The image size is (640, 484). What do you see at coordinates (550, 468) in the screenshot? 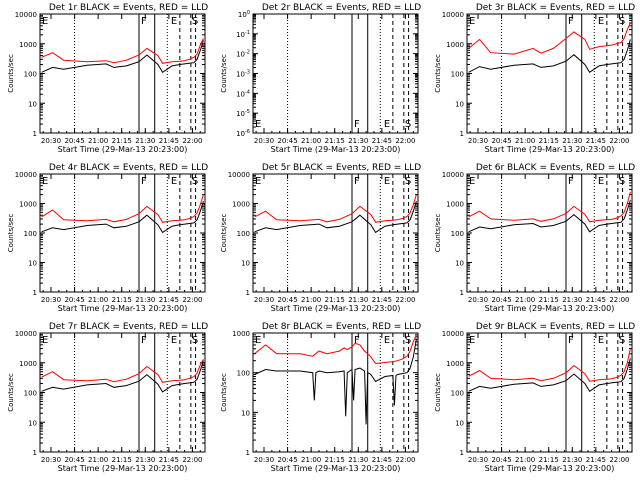
I see `x-axis-label: Start Time (29-Mar-13 20:23:00)` at bounding box center [550, 468].